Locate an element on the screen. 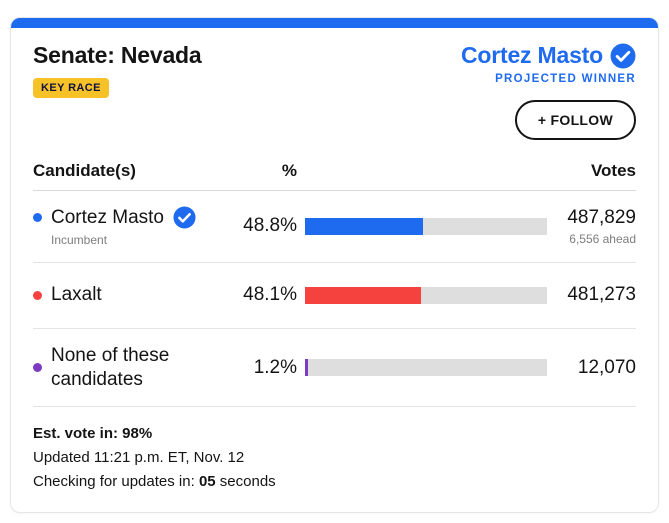 The image size is (669, 523). results-table-header: Candidate(s) % Votes is located at coordinates (334, 176).